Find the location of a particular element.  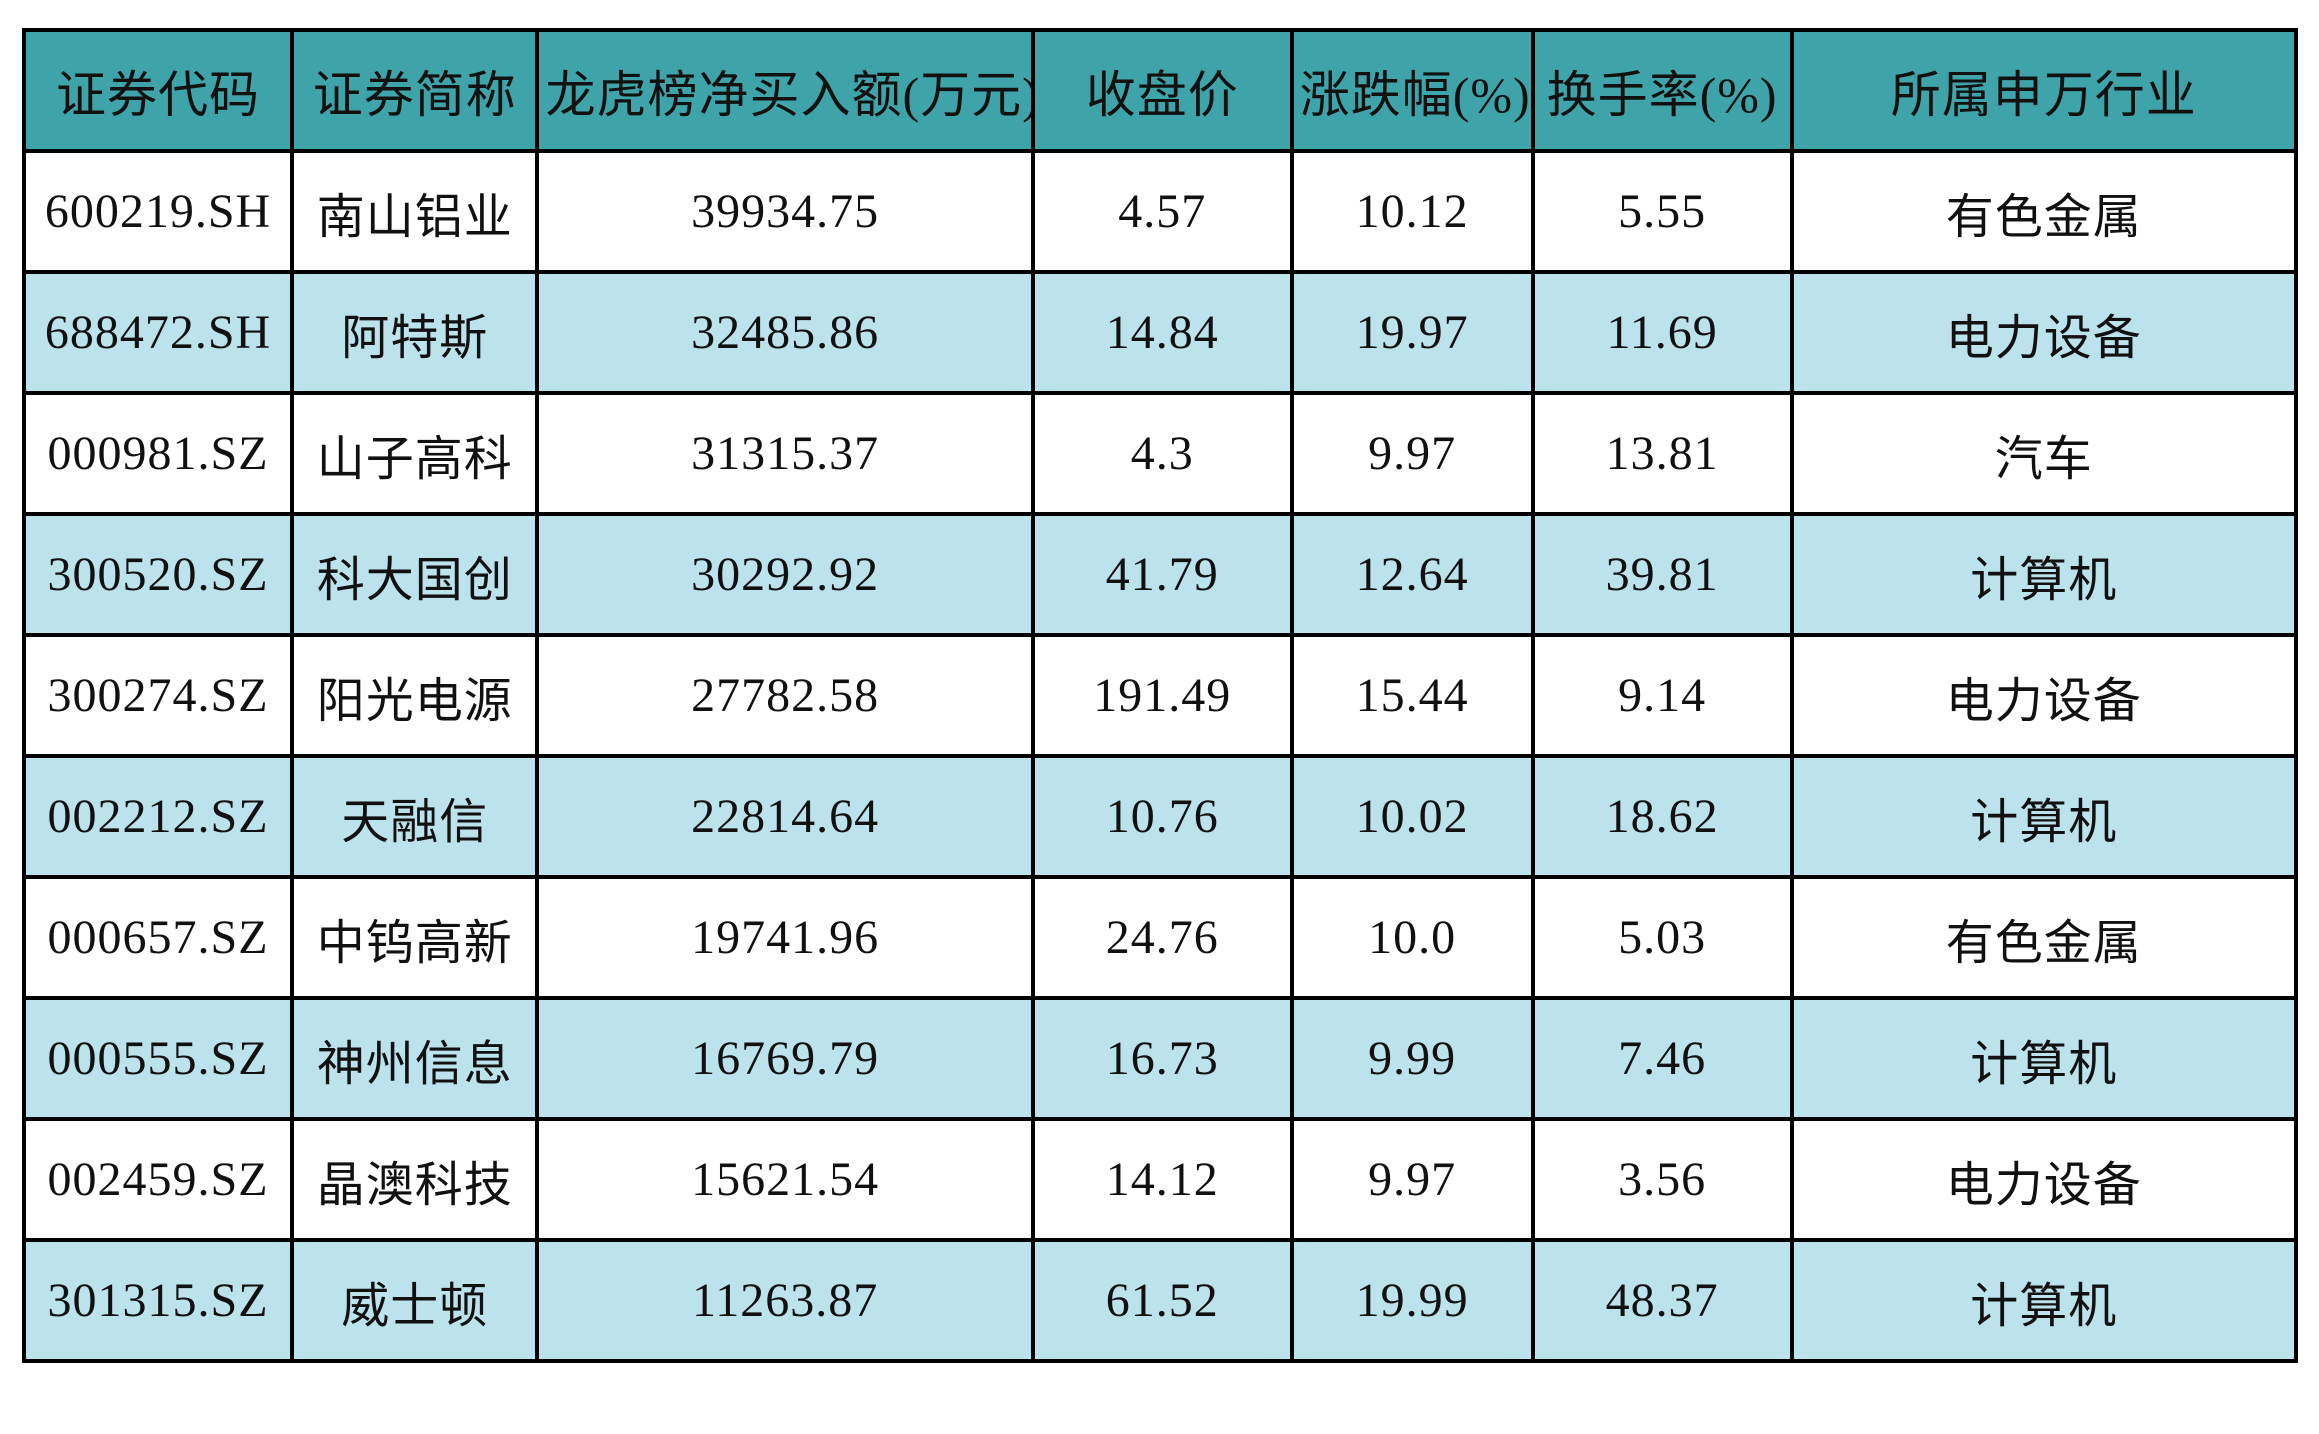

security-name-cell: 晶澳科技 is located at coordinates (415, 1179).